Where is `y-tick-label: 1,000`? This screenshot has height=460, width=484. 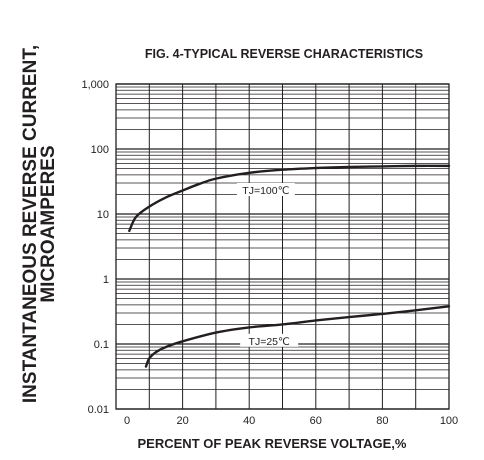
y-tick-label: 1,000 is located at coordinates (95, 85).